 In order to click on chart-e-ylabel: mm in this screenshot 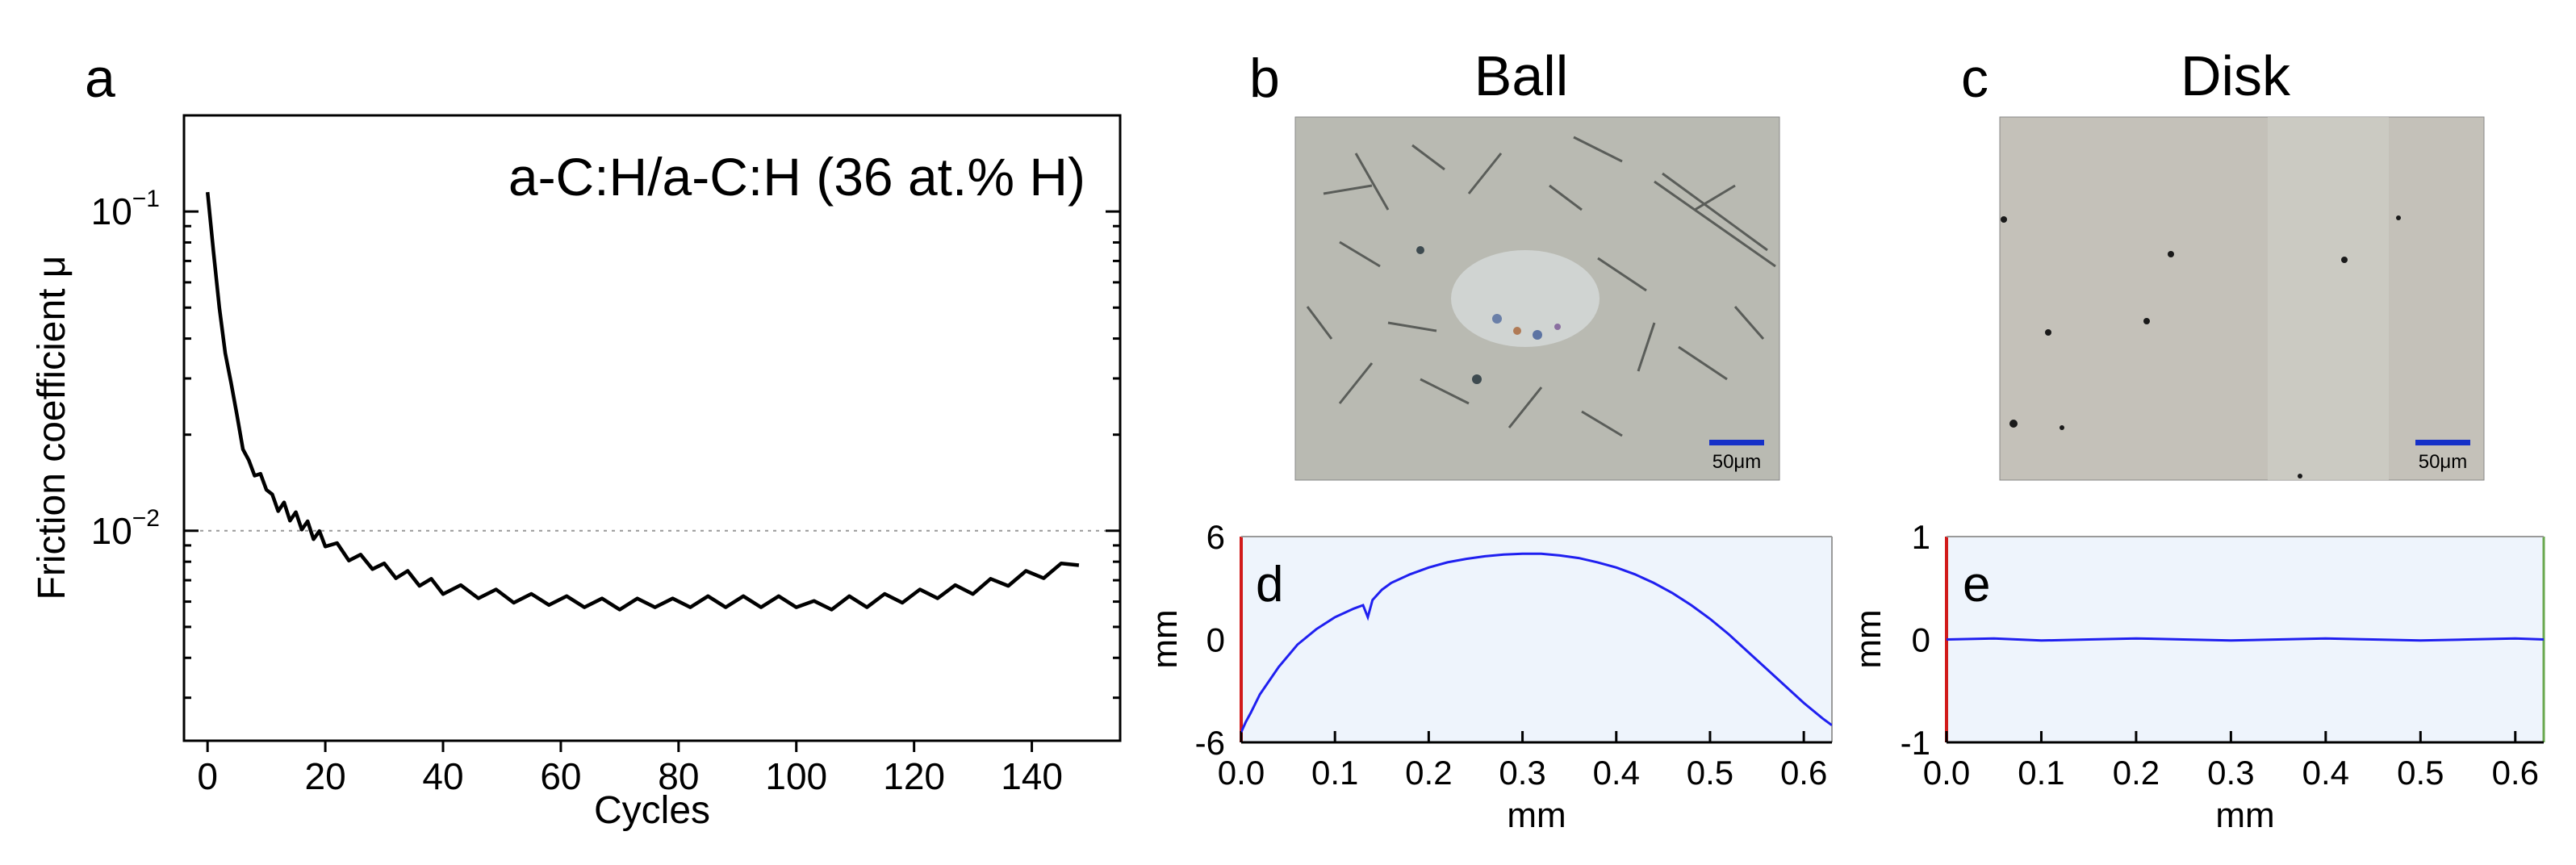, I will do `click(1868, 638)`.